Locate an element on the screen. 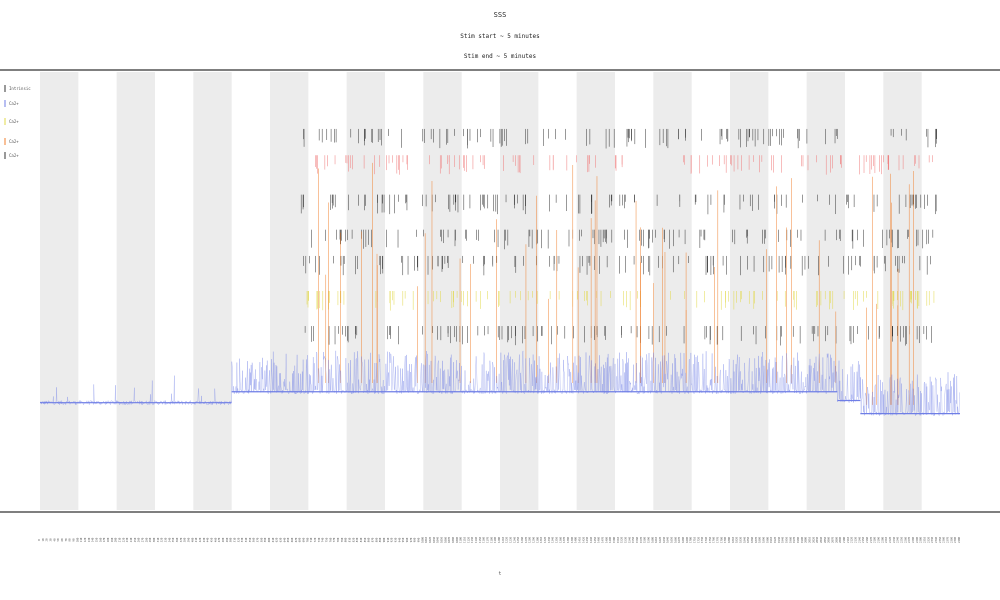  x-tick-label: 10 is located at coordinates (43, 540).